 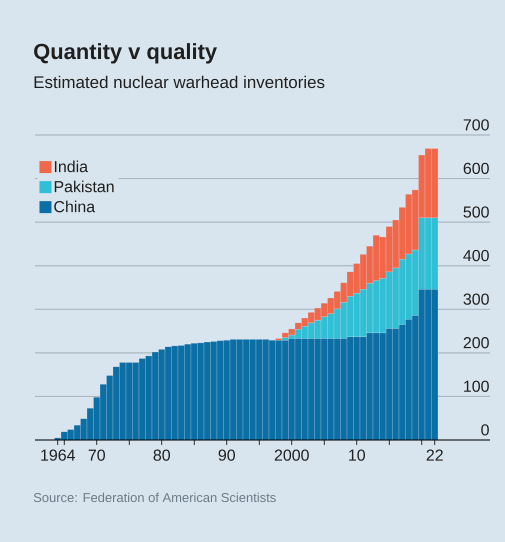 I want to click on y-tick-label: 400, so click(x=476, y=256).